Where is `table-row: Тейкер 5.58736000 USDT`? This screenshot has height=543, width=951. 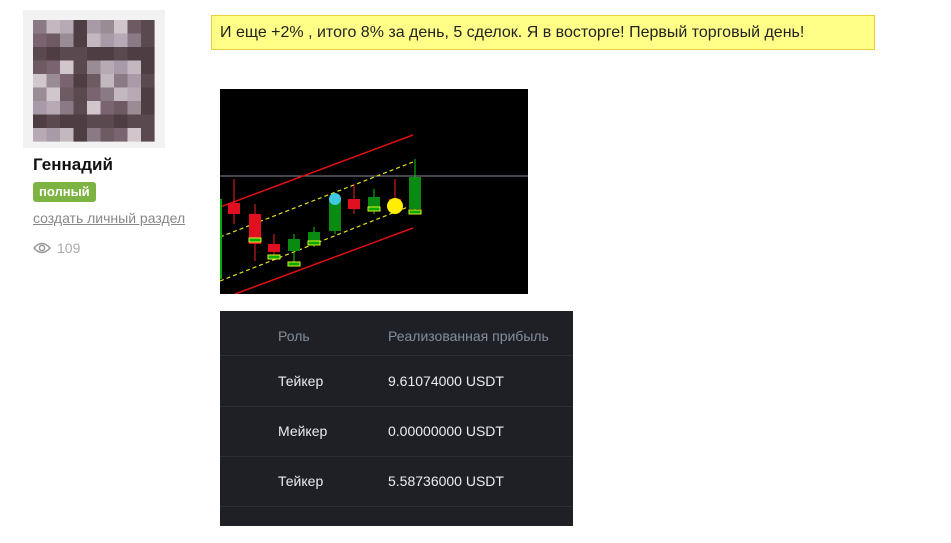 table-row: Тейкер 5.58736000 USDT is located at coordinates (396, 481).